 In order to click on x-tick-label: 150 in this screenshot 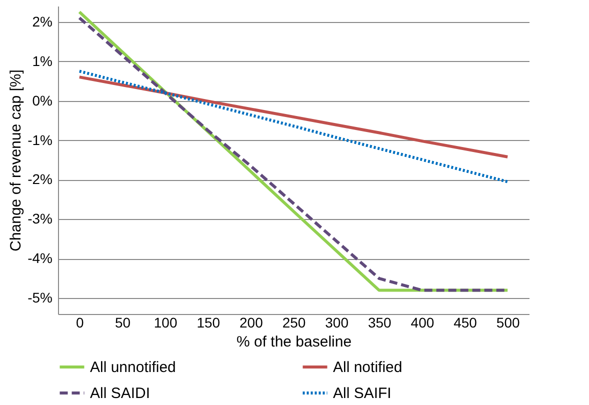, I will do `click(208, 322)`.